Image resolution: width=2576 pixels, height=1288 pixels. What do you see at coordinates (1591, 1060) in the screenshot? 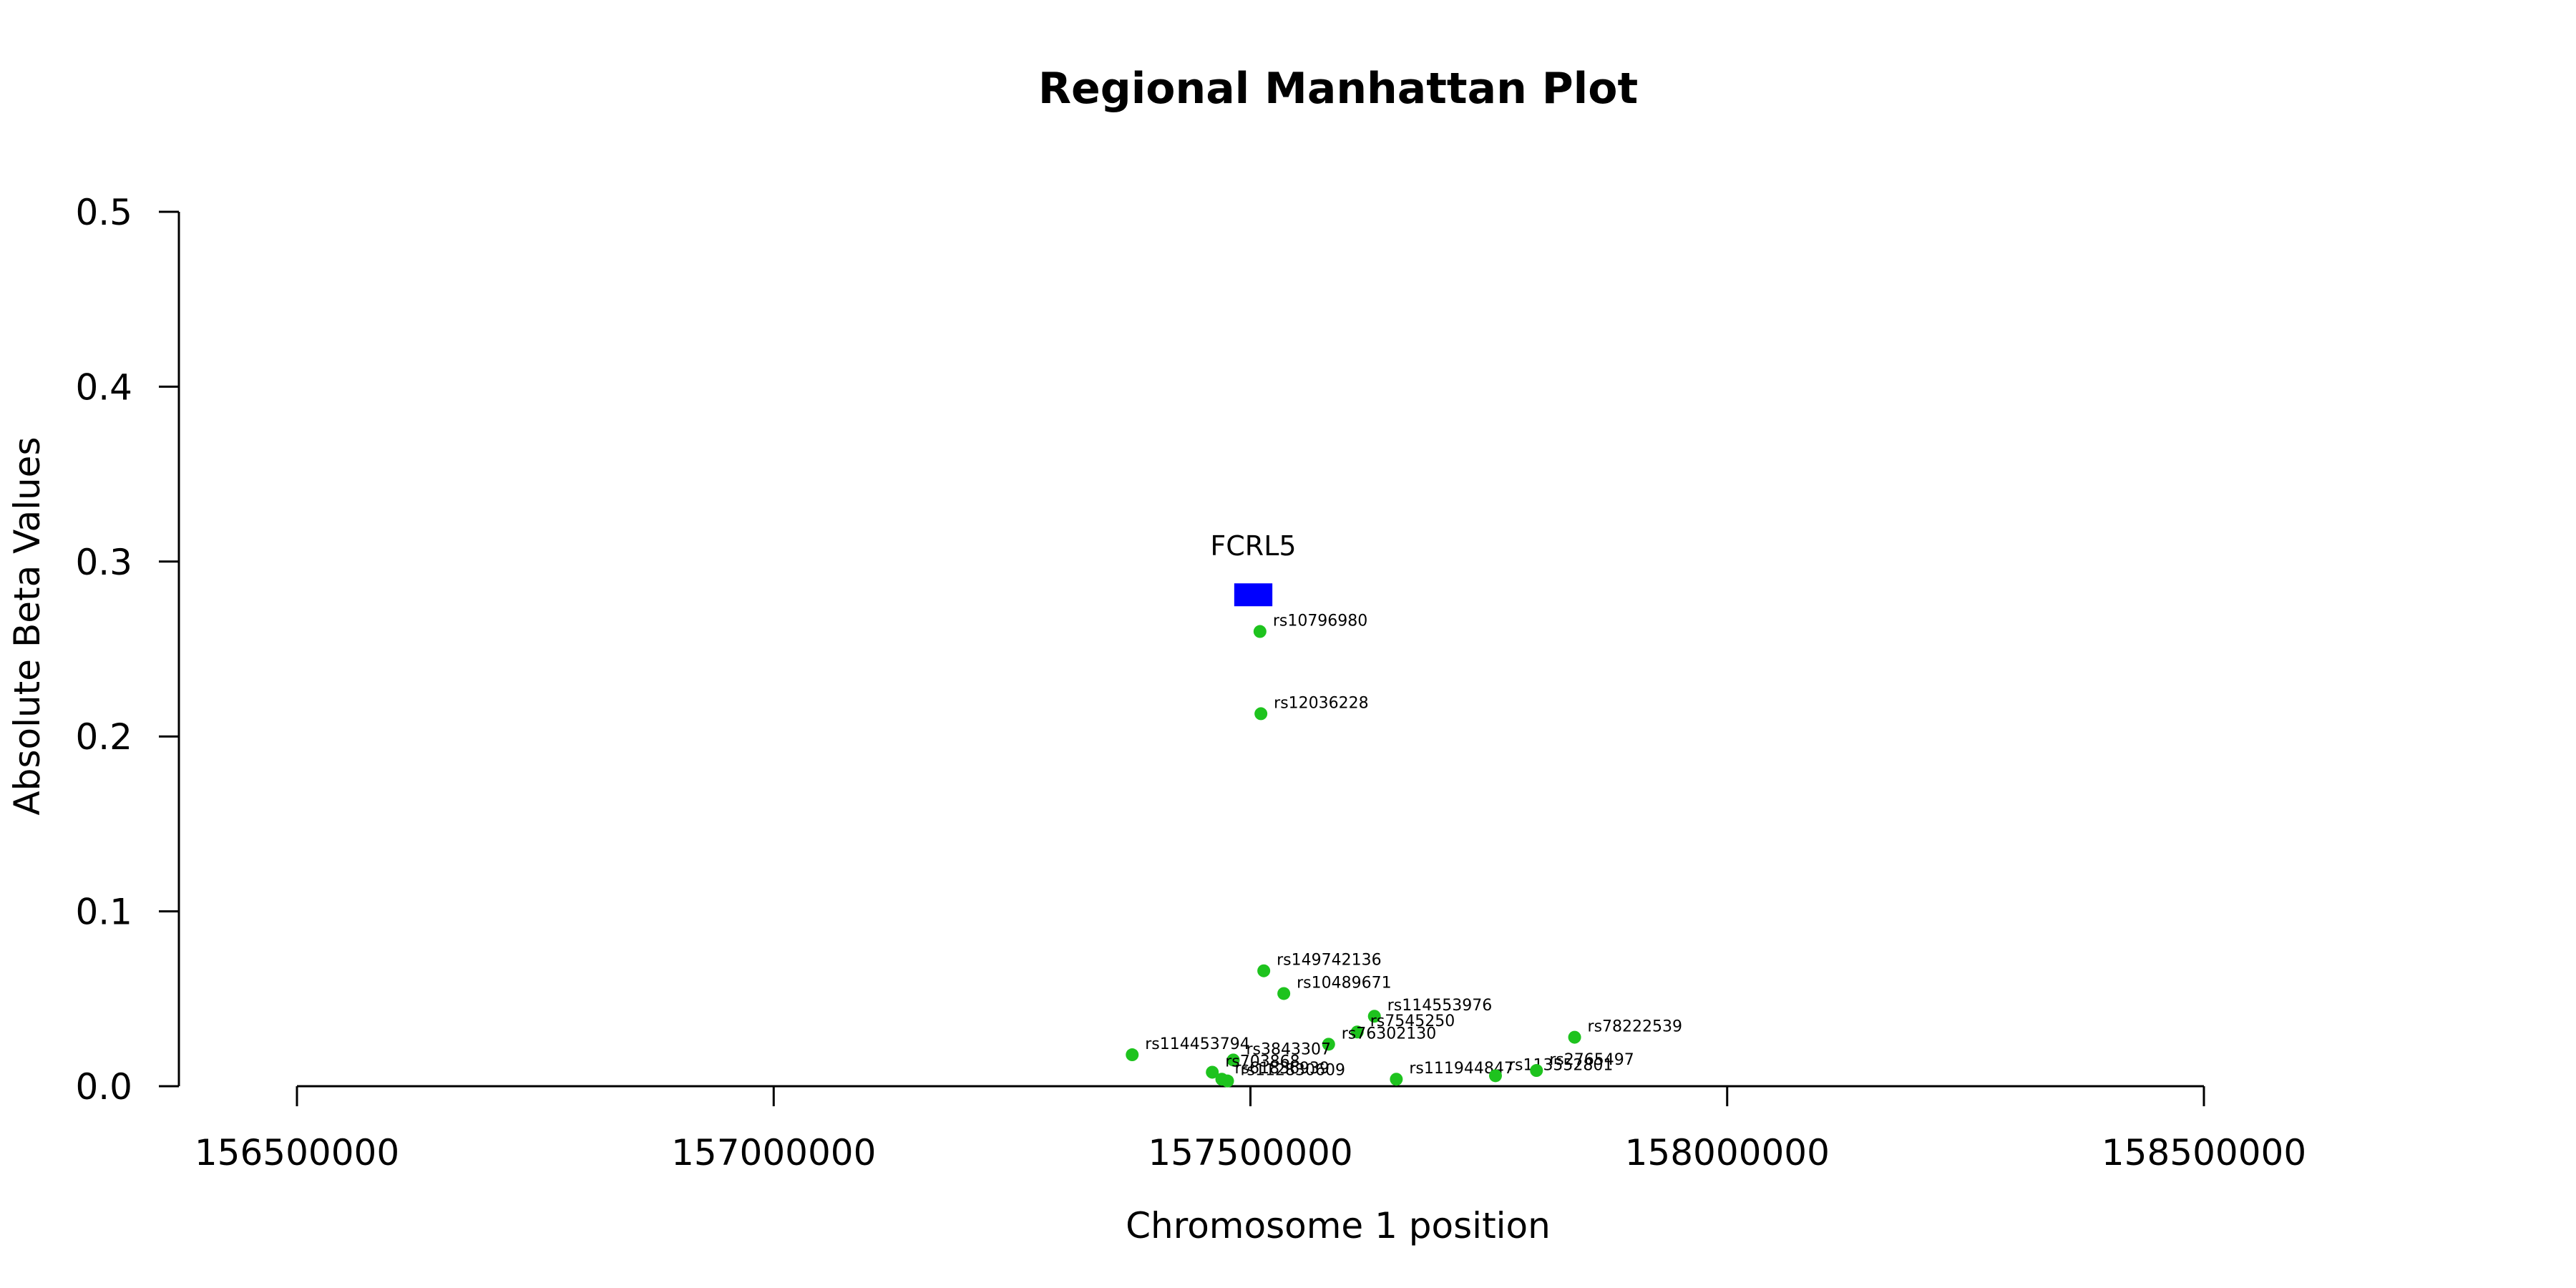
I see `snp-label-rs2765497: rs2765497` at bounding box center [1591, 1060].